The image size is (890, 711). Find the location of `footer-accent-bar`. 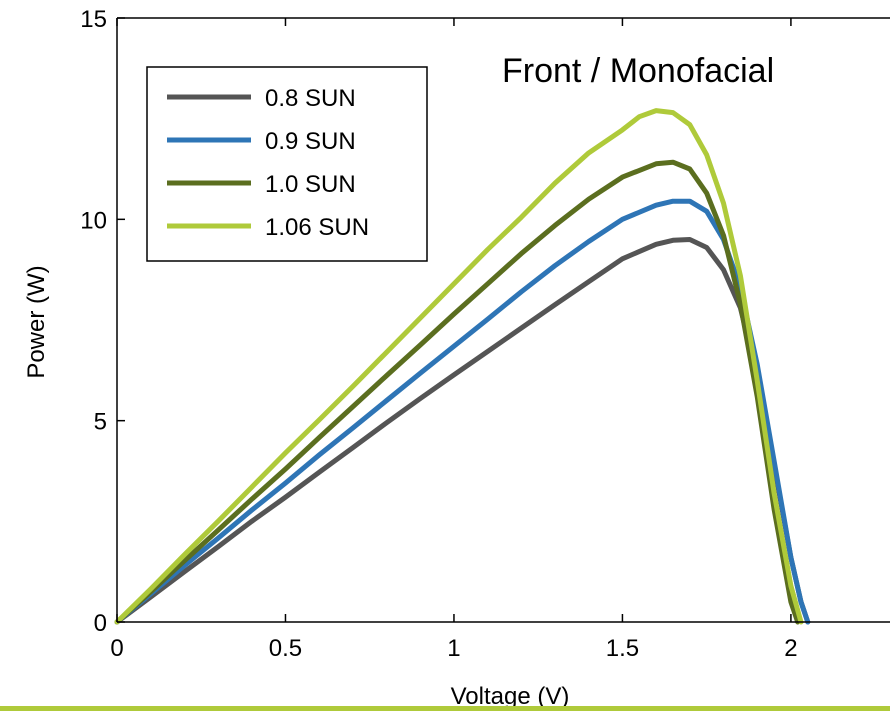

footer-accent-bar is located at coordinates (445, 708).